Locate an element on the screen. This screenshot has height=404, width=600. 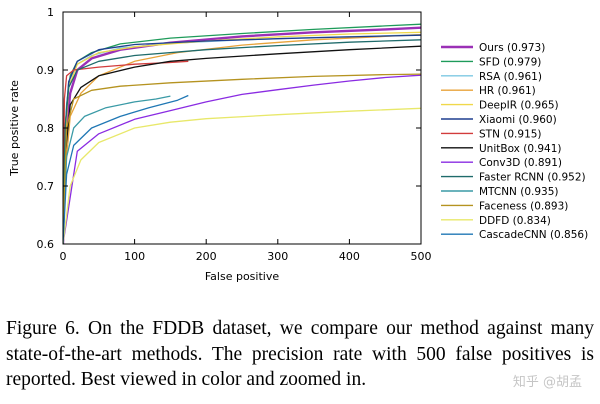
legend-entry-7: UnitBox (0.941) is located at coordinates (520, 149).